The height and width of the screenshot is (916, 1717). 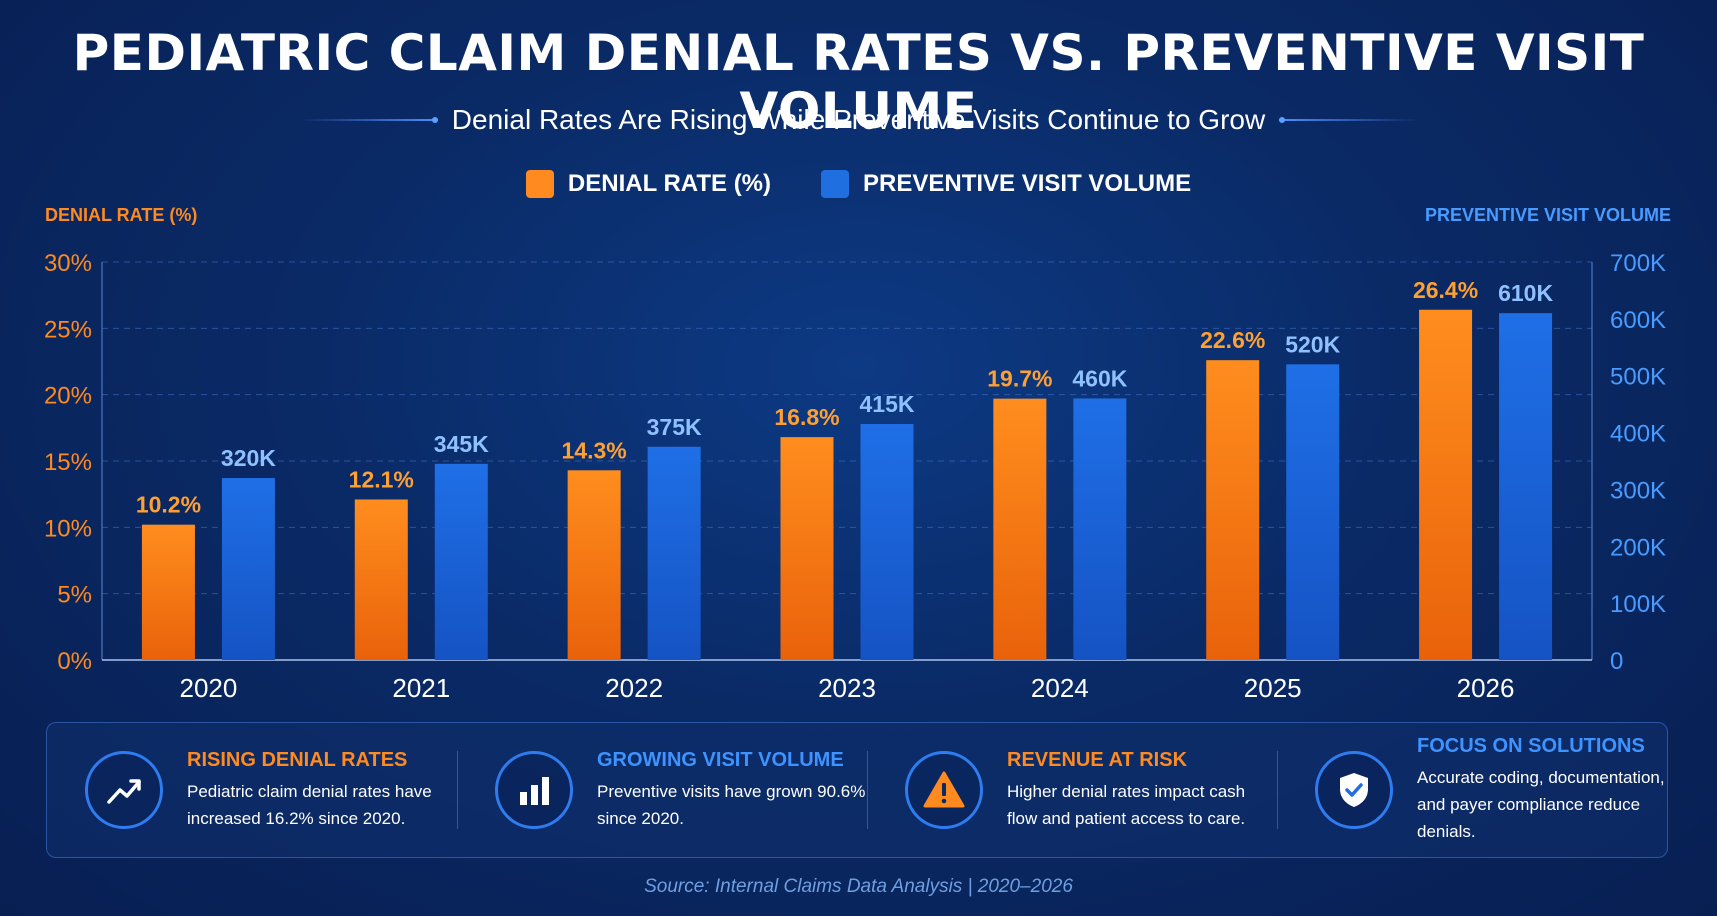 I want to click on x-tick-label: 2026, so click(x=1486, y=688).